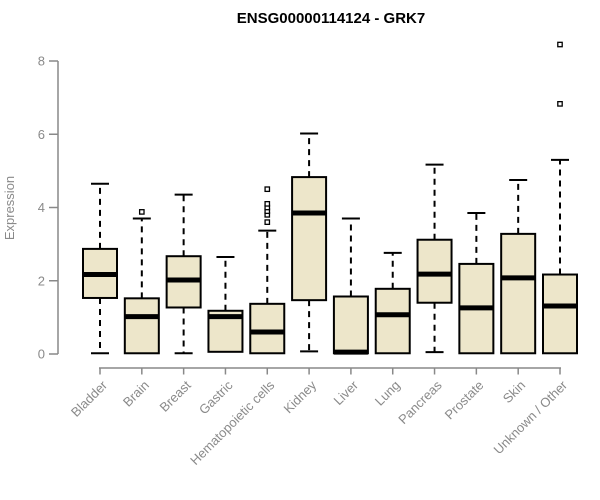  I want to click on box-kidney, so click(309, 242).